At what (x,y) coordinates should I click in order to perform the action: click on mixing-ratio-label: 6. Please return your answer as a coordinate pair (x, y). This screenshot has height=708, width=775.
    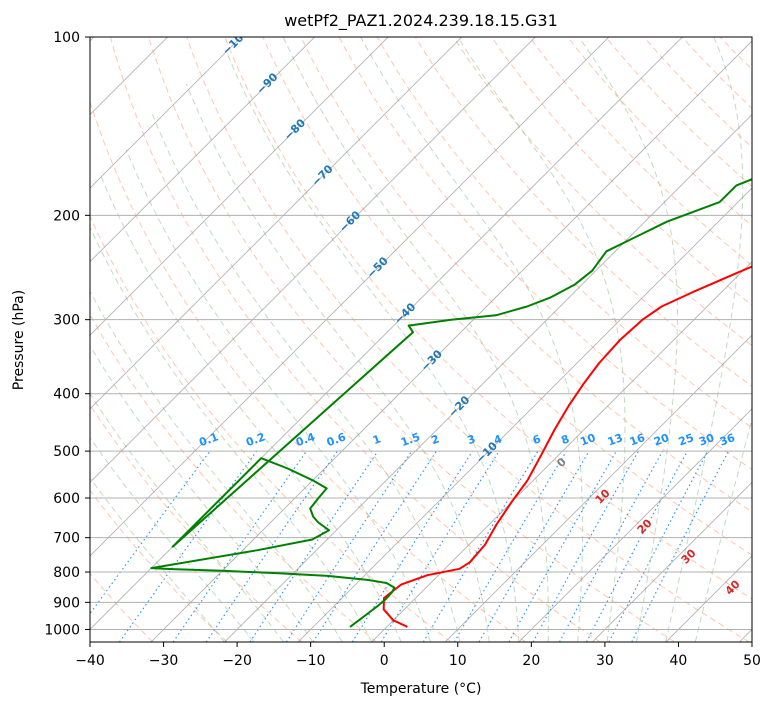
    Looking at the image, I should click on (537, 439).